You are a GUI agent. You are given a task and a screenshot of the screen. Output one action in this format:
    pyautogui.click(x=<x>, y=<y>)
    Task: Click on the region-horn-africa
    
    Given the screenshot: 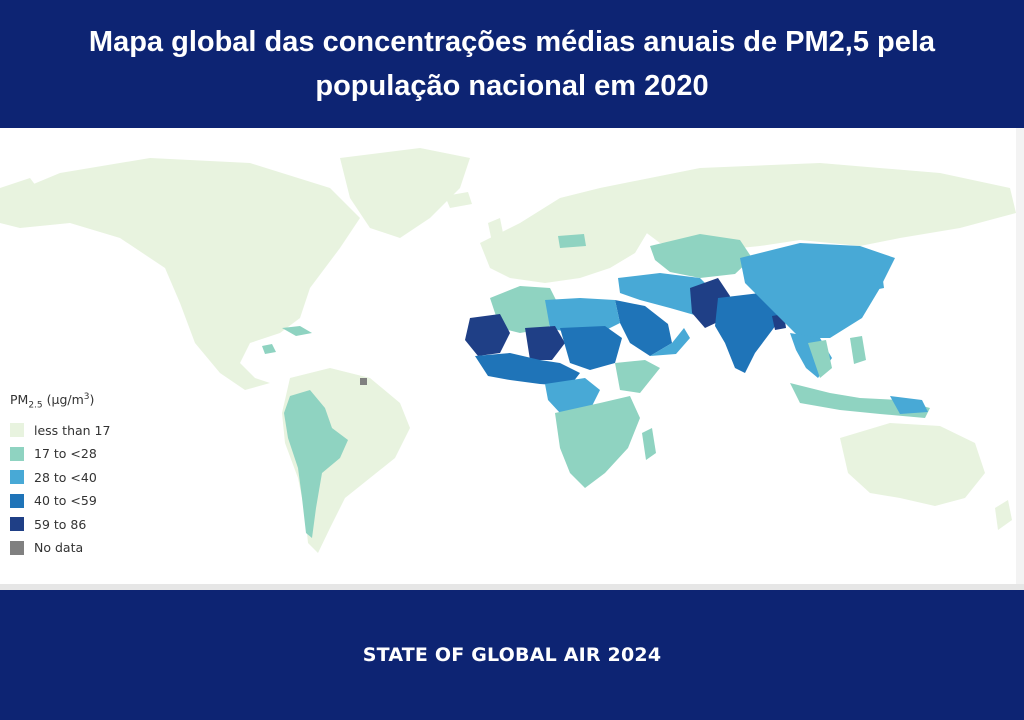 What is the action you would take?
    pyautogui.click(x=637, y=376)
    